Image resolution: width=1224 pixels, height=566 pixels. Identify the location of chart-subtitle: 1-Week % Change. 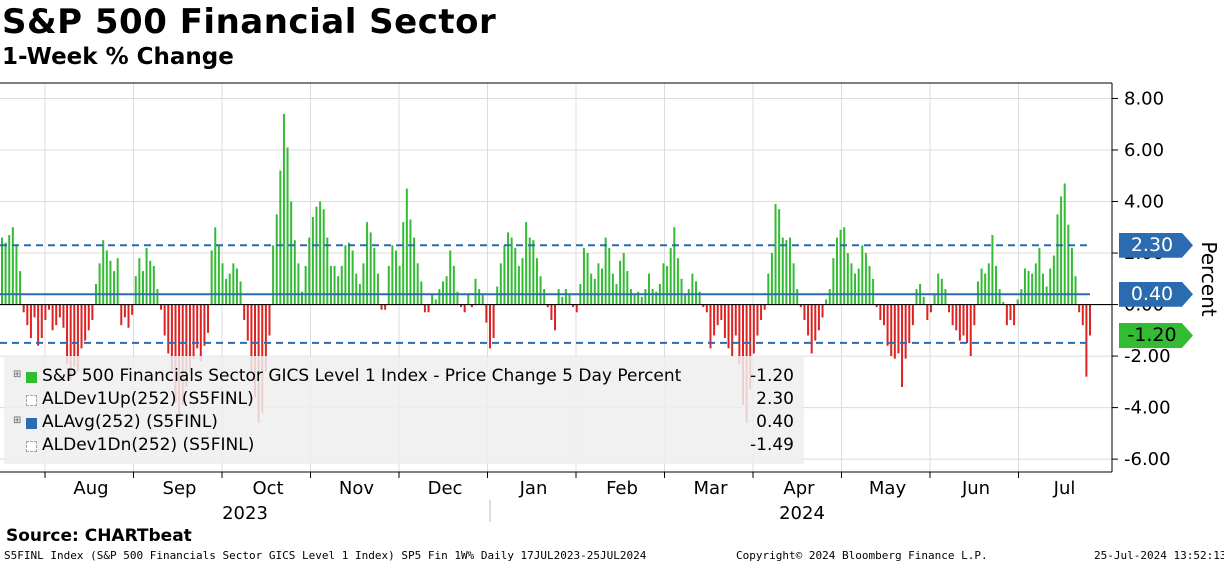
(118, 57).